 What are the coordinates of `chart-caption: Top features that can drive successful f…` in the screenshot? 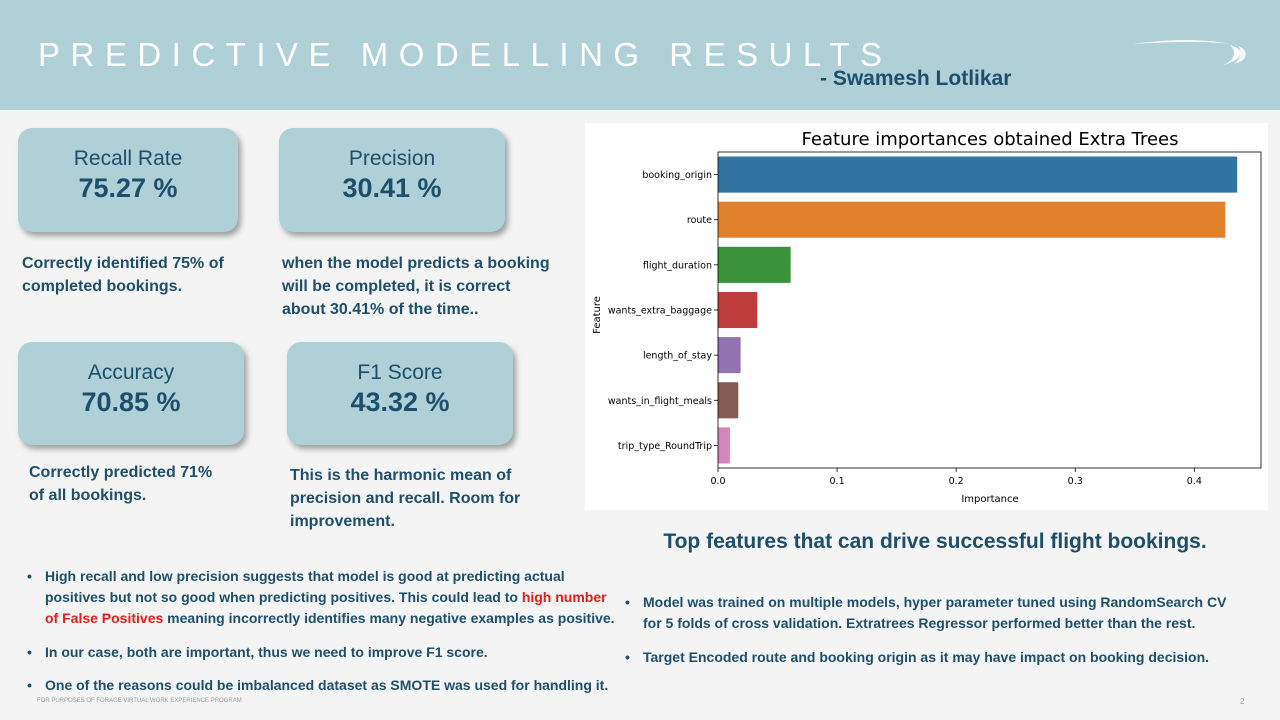 It's located at (935, 541).